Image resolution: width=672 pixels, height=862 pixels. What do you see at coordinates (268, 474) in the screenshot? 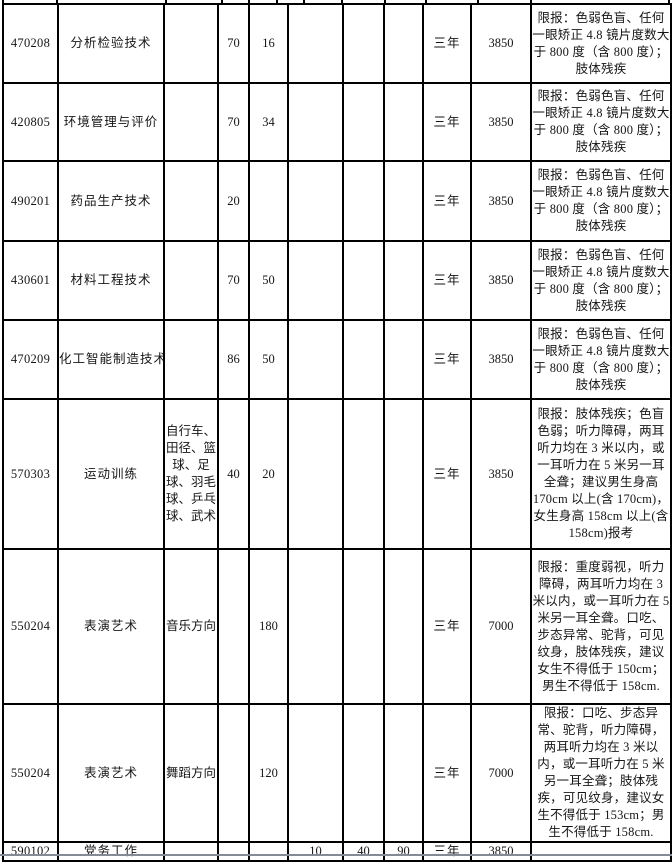
I see `plan-number-2: 20` at bounding box center [268, 474].